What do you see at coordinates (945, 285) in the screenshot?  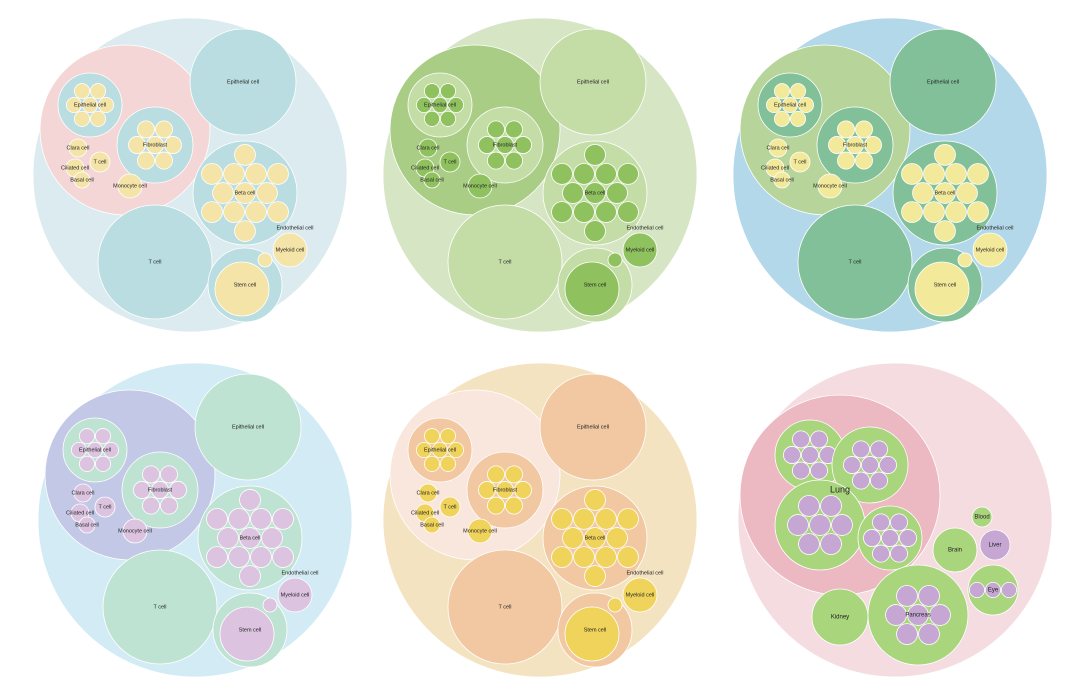 I see `circle-label: Stem cell` at bounding box center [945, 285].